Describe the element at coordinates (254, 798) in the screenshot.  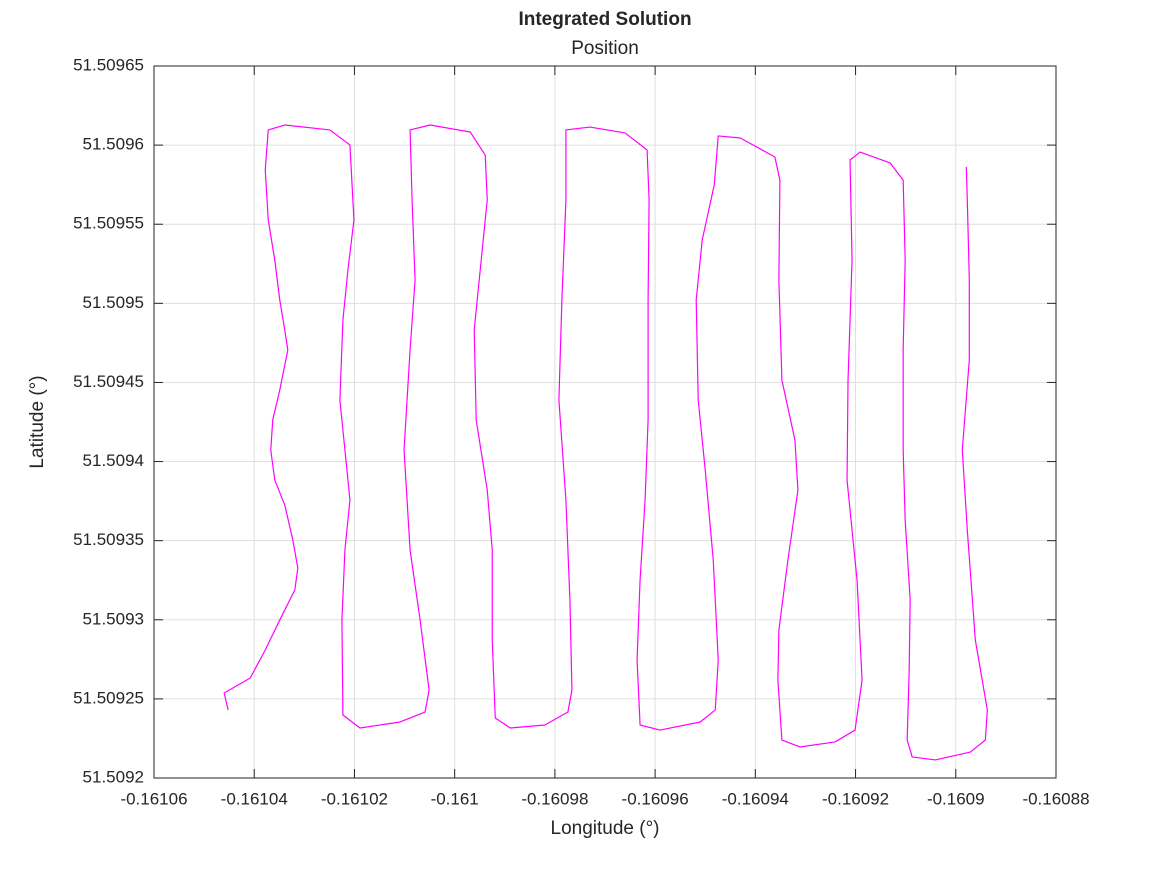
I see `x-tick-label: -0.16104` at that location.